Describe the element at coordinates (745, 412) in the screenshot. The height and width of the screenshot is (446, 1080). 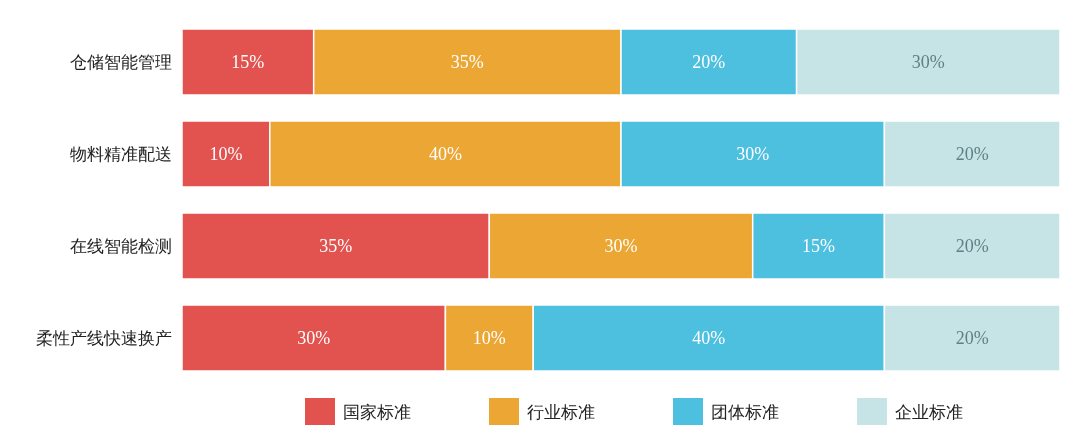
I see `legend-label: 团体标准` at that location.